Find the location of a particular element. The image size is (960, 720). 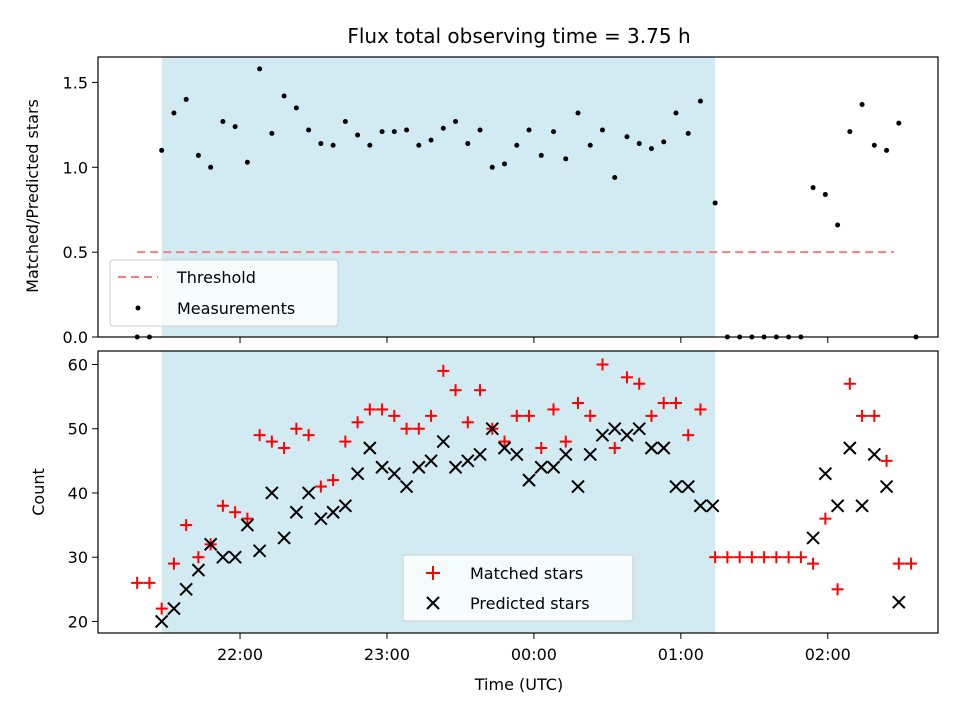

x-axis-ticks-bottom: 22:00 23:00 00:00 01:00 02:00 is located at coordinates (534, 648).